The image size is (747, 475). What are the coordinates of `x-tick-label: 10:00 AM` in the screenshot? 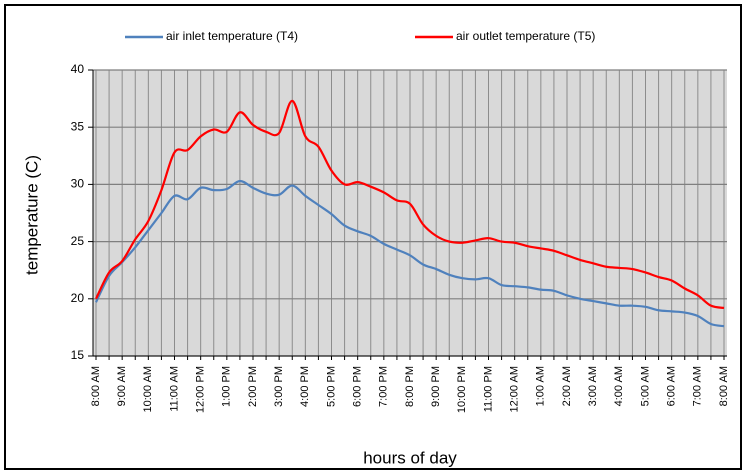 It's located at (148, 389).